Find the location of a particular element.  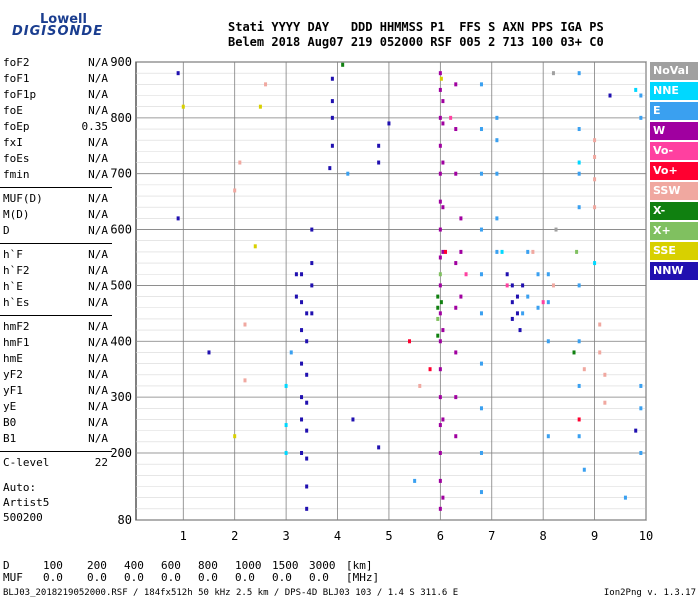

param-row: MUF(D) N/A is located at coordinates (56, 199).